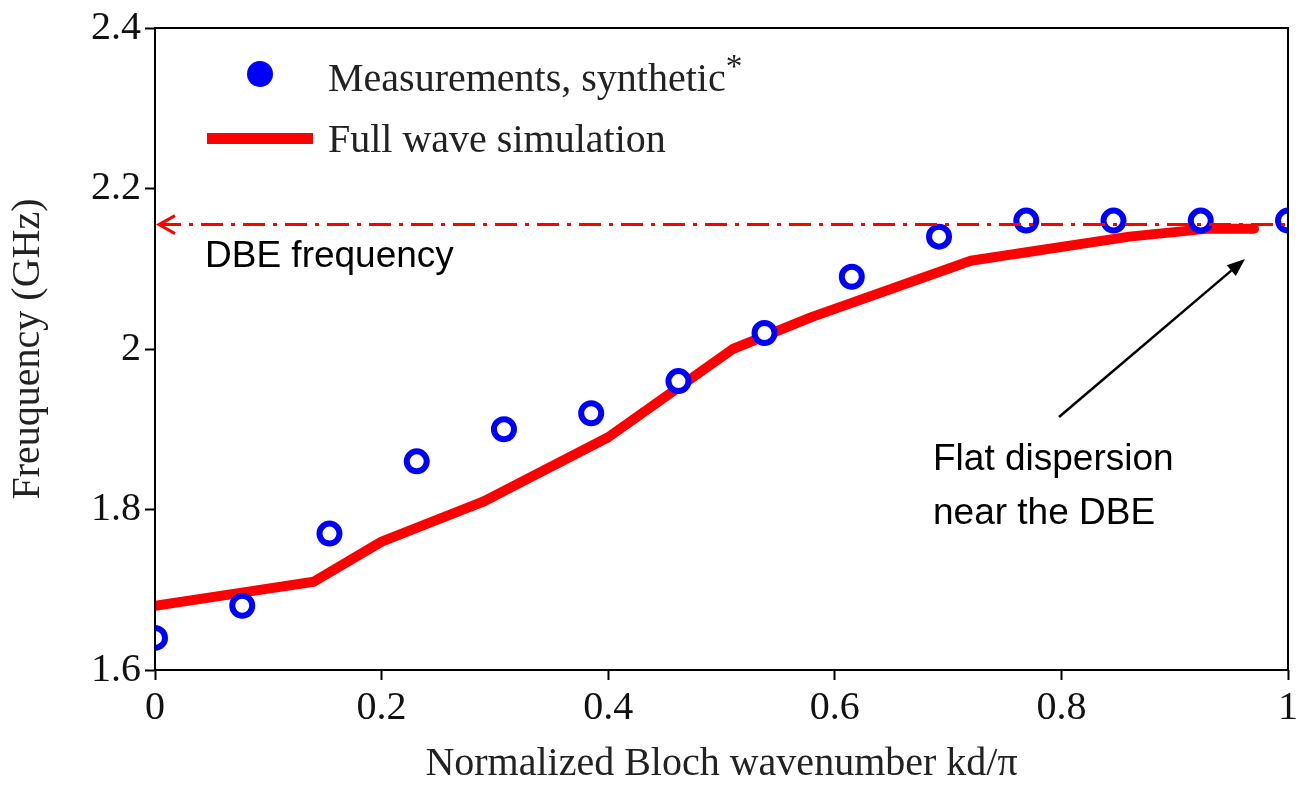 This screenshot has width=1304, height=792. I want to click on annotation: Flat dispersion near the DBE, so click(1054, 485).